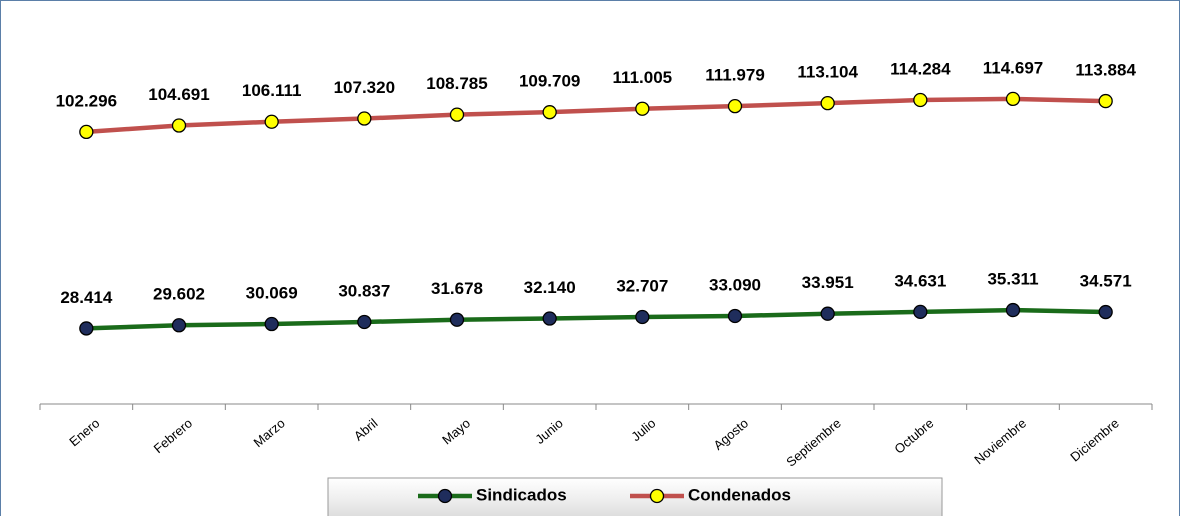  What do you see at coordinates (827, 72) in the screenshot?
I see `value-label: 113.104` at bounding box center [827, 72].